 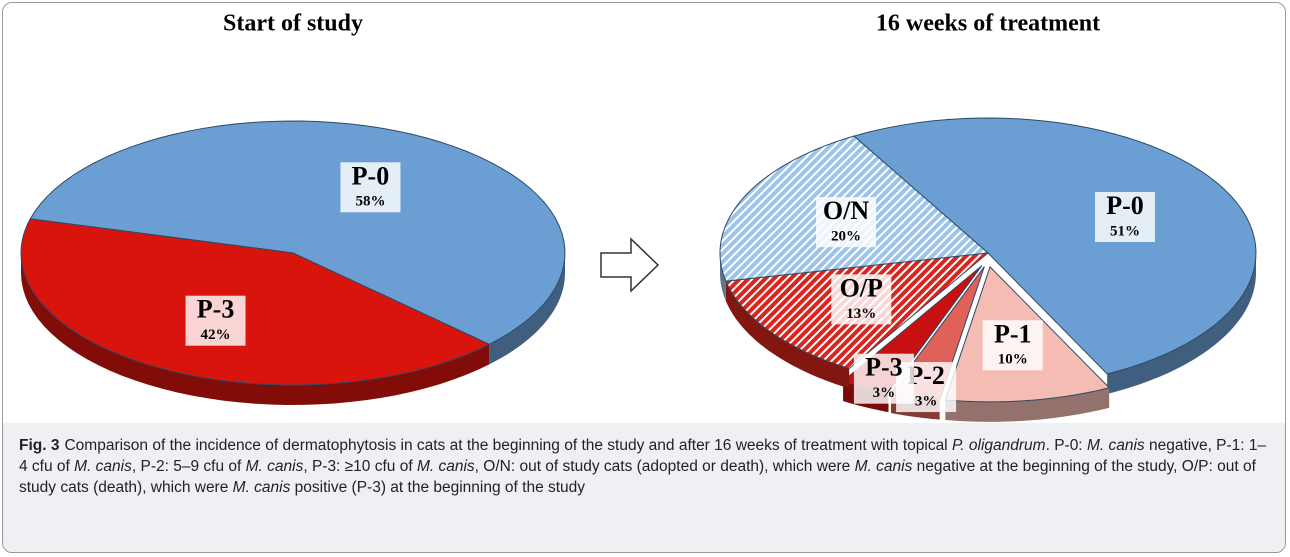 I want to click on slice-label: P-1, so click(x=1013, y=333).